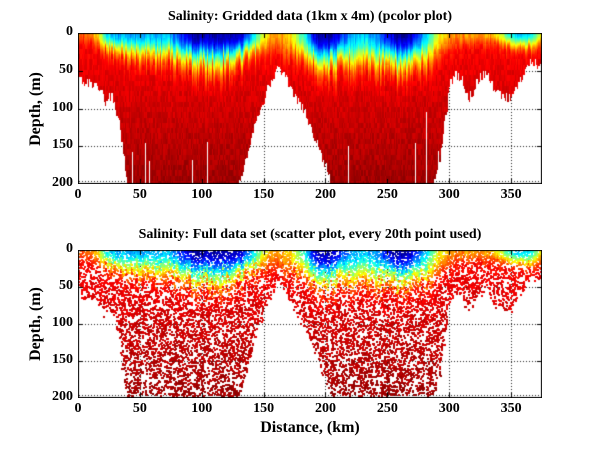  I want to click on x-axis-label: Distance, (km), so click(310, 427).